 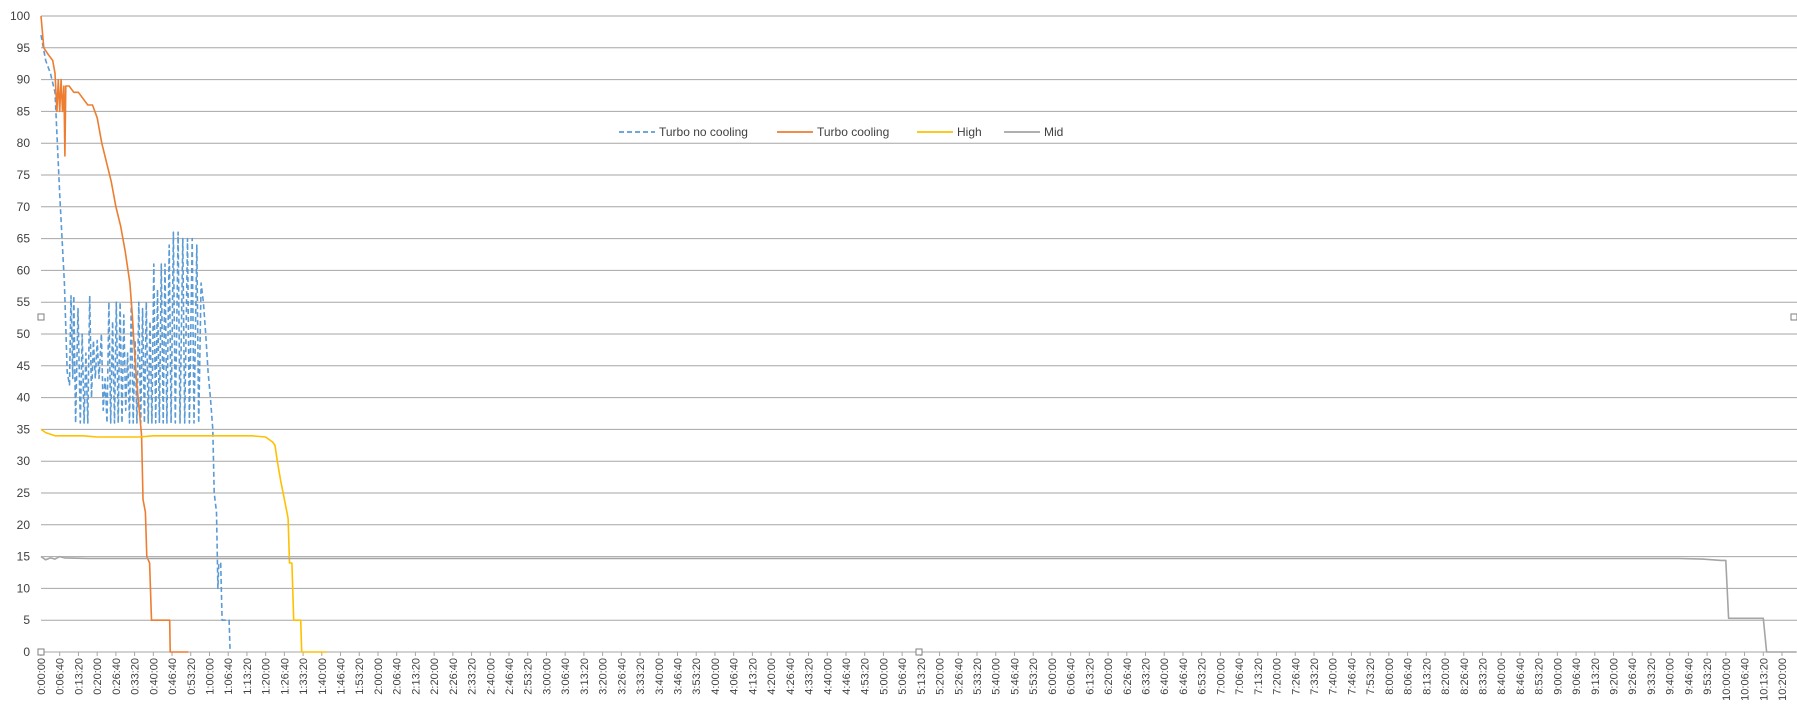 What do you see at coordinates (1409, 676) in the screenshot?
I see `x-tick-label: 8:06:40` at bounding box center [1409, 676].